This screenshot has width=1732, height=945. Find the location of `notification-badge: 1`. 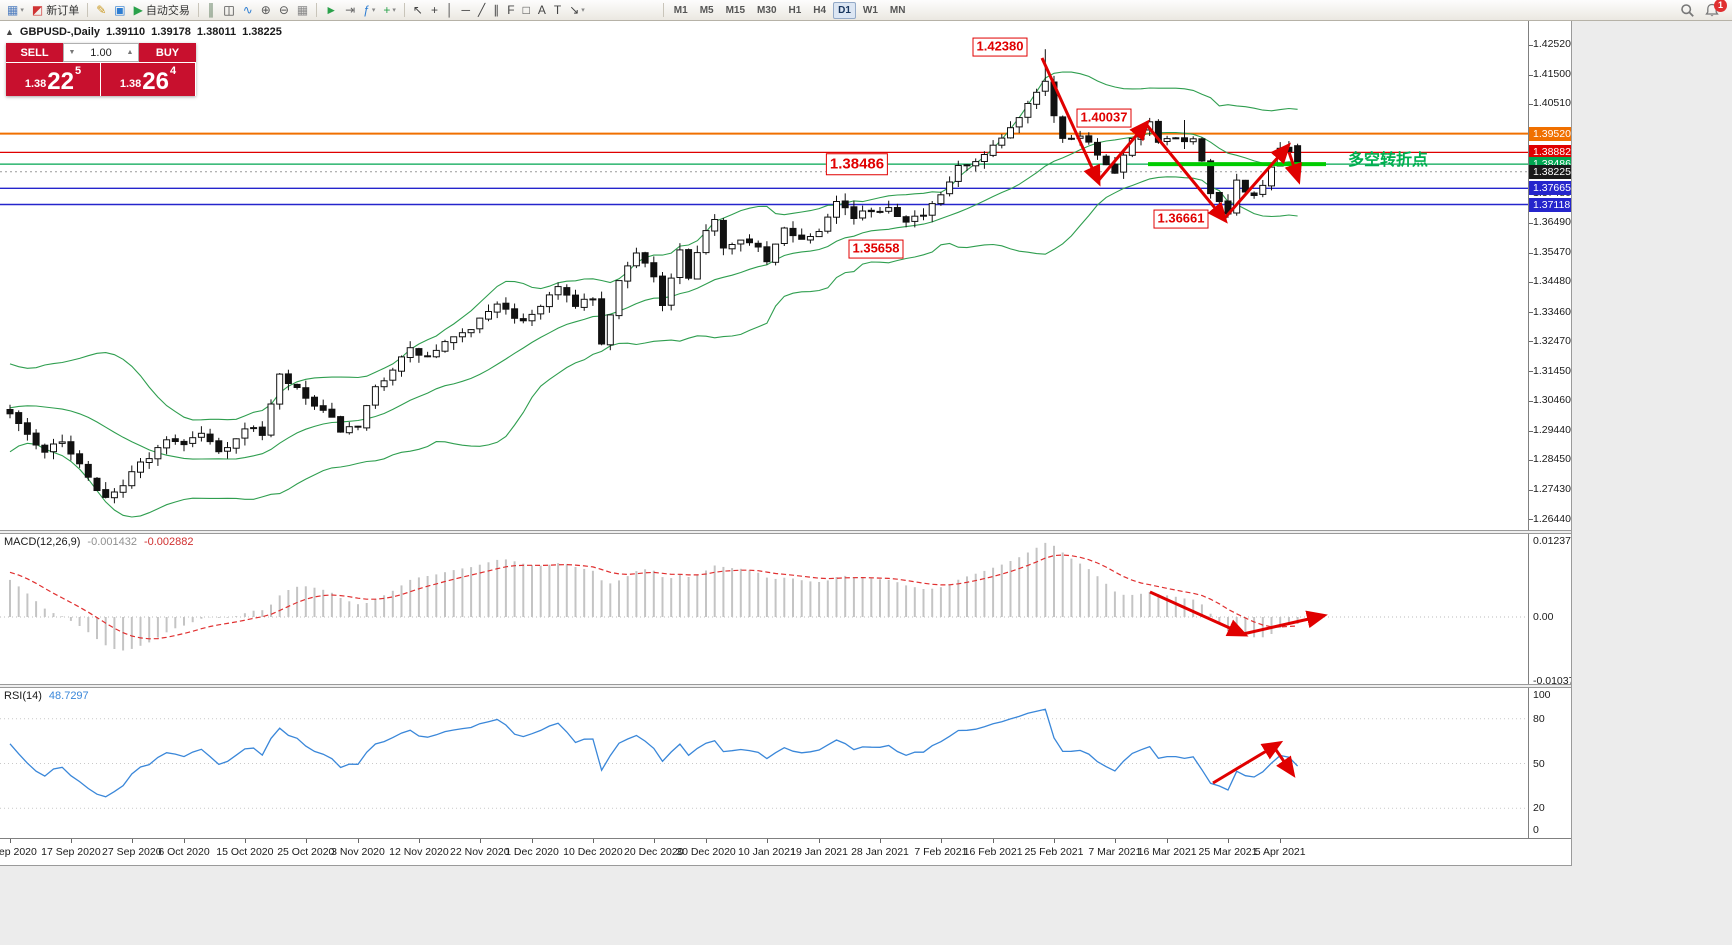

notification-badge: 1 is located at coordinates (1720, 6).